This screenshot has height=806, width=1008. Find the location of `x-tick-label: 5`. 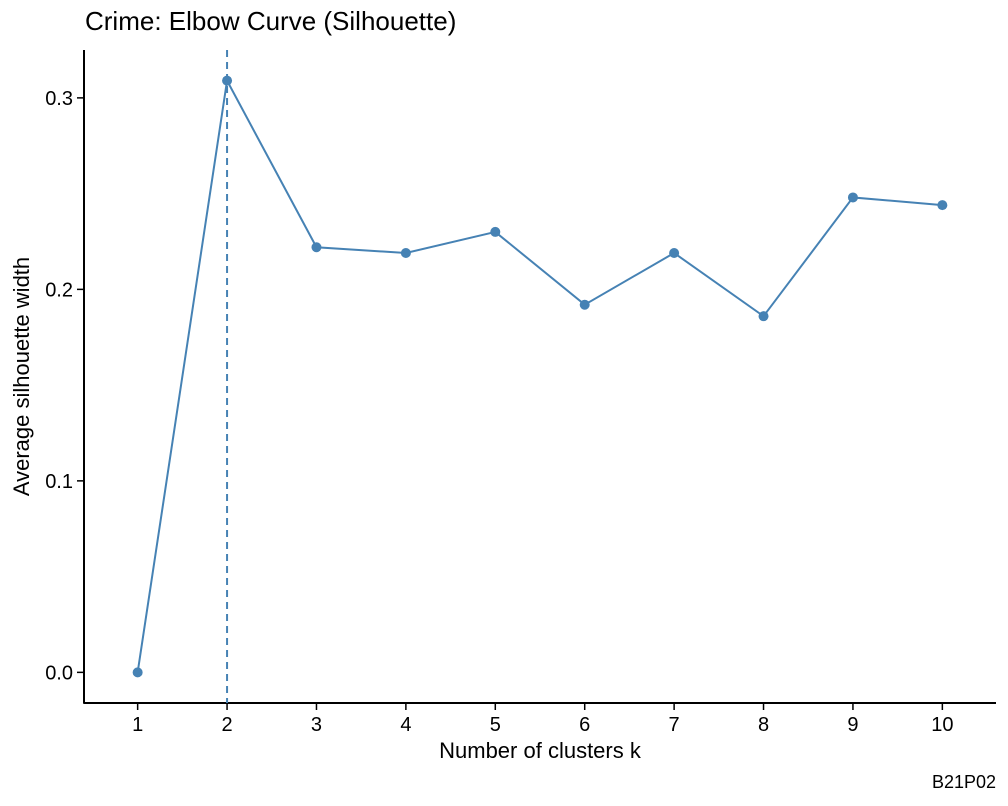

x-tick-label: 5 is located at coordinates (495, 725).